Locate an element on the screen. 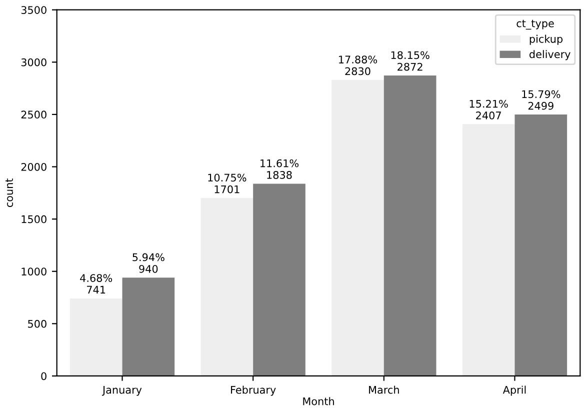 Image resolution: width=586 pixels, height=410 pixels. y-tick-label: 1500 is located at coordinates (34, 219).